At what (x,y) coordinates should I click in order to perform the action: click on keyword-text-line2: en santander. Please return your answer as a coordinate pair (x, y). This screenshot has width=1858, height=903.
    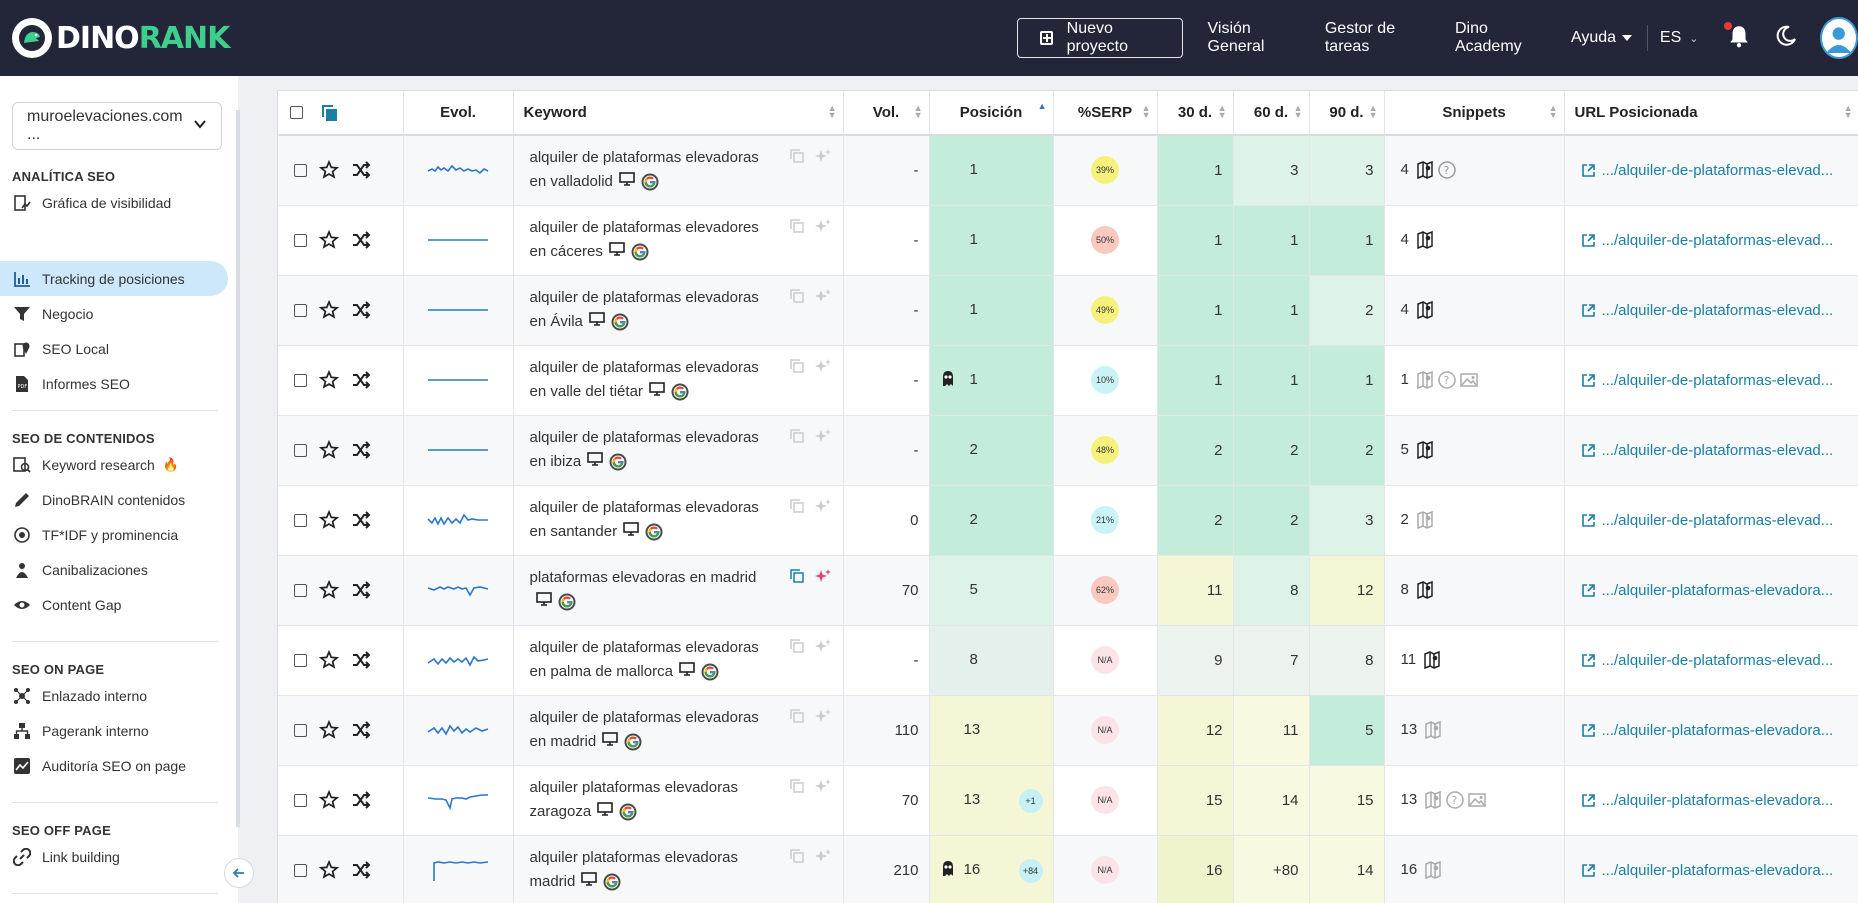
    Looking at the image, I should click on (573, 531).